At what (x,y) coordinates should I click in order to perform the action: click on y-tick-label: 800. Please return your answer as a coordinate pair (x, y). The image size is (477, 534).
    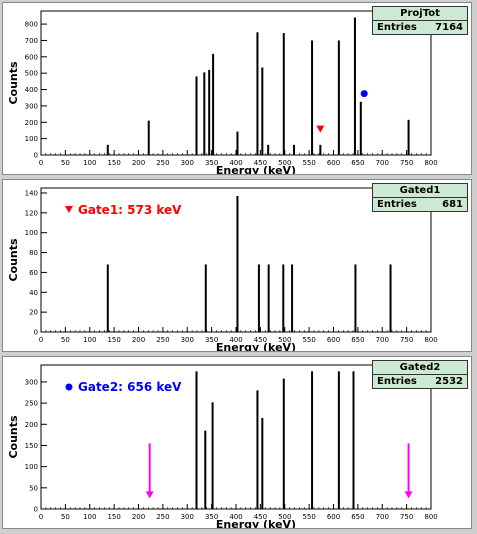
    Looking at the image, I should click on (31, 25).